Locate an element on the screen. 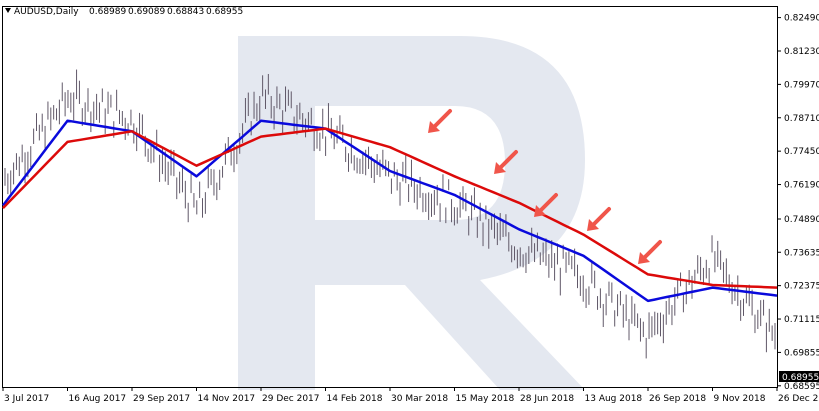 Image resolution: width=819 pixels, height=411 pixels. ohlc-close: 0.68955 is located at coordinates (224, 12).